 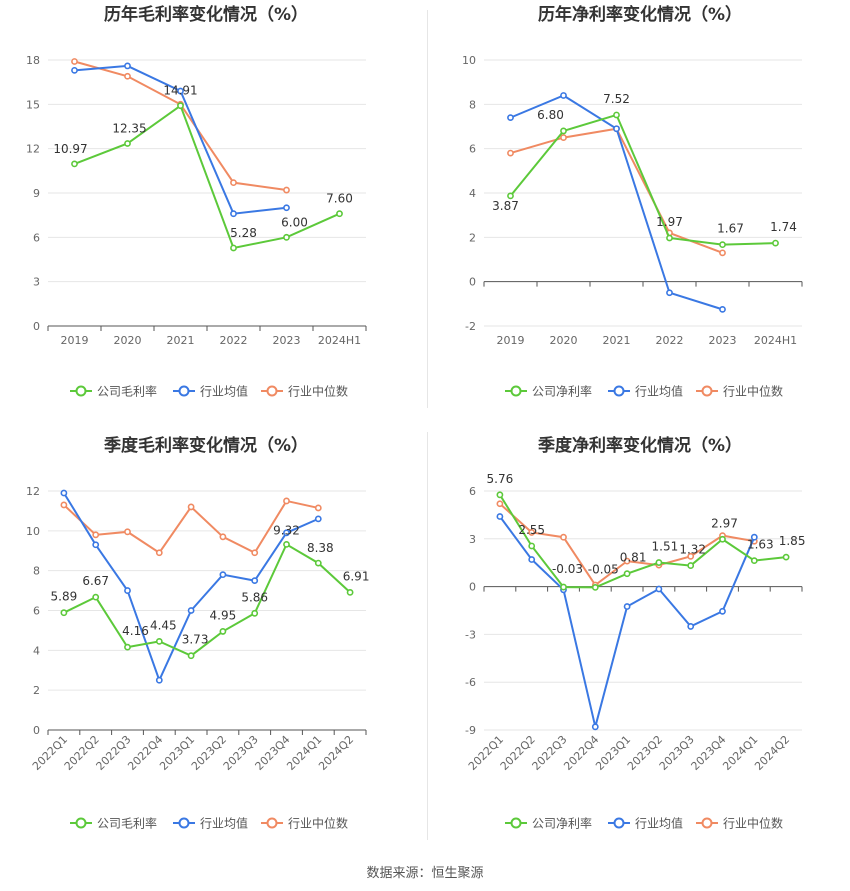 What do you see at coordinates (427, 636) in the screenshot?
I see `vertical-divider-bottom` at bounding box center [427, 636].